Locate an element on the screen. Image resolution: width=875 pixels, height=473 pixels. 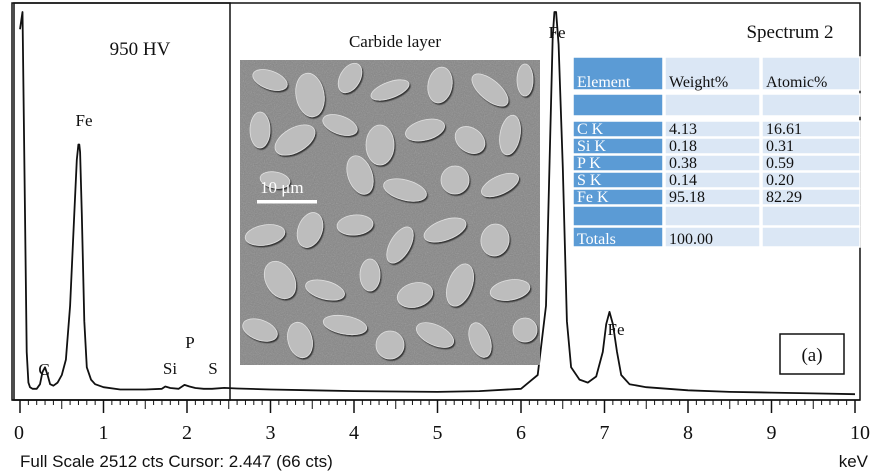
peak-label-c: C is located at coordinates (43, 369).